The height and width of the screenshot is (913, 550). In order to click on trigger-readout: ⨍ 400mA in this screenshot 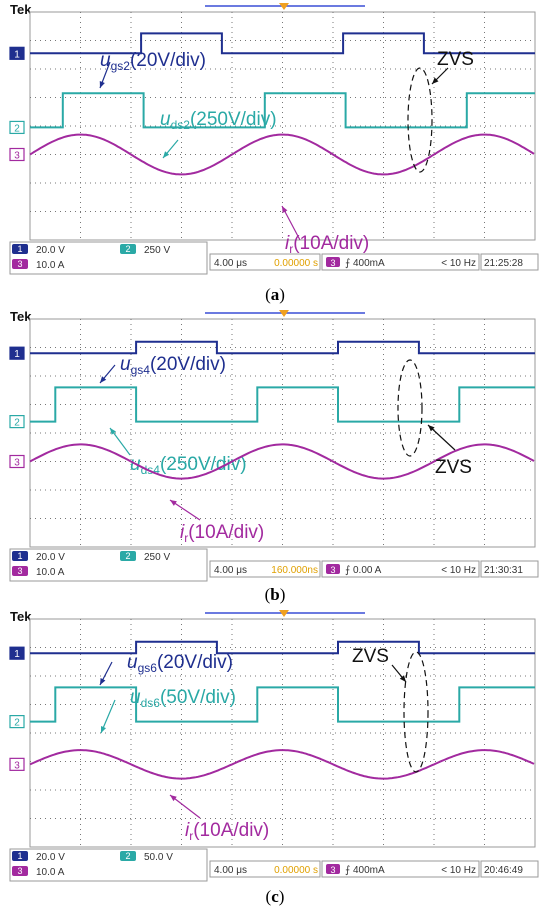, I will do `click(365, 263)`.